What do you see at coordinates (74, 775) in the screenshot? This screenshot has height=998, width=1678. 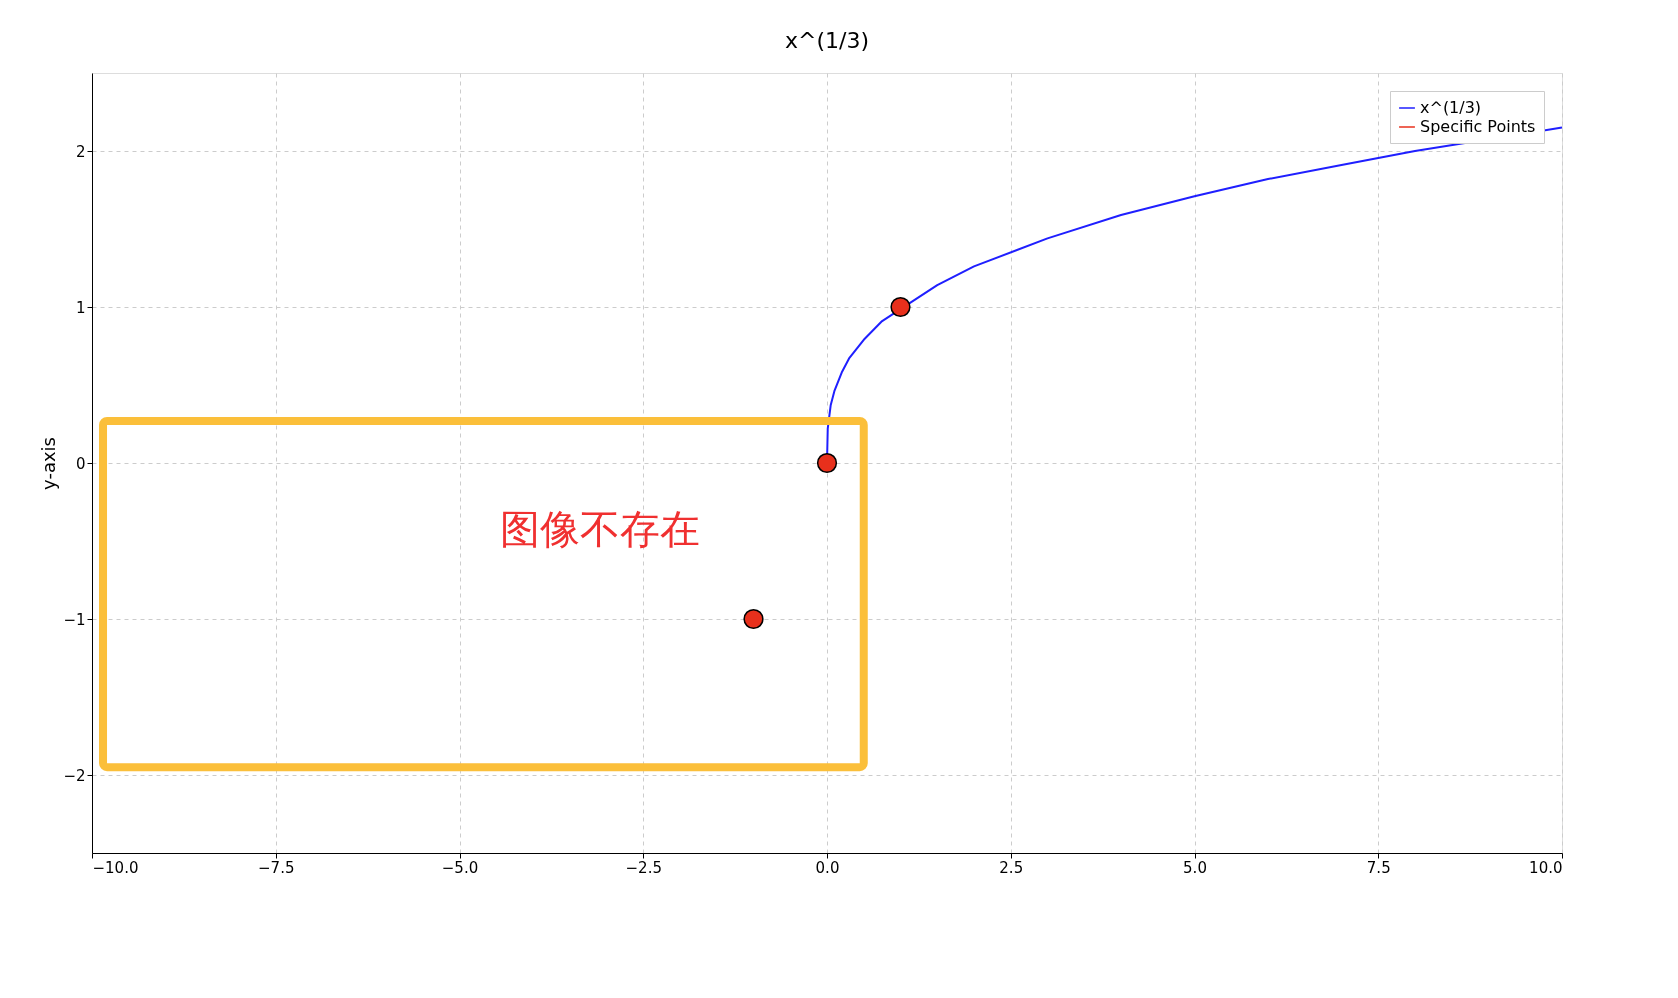 I see `y-tick-label: −2` at bounding box center [74, 775].